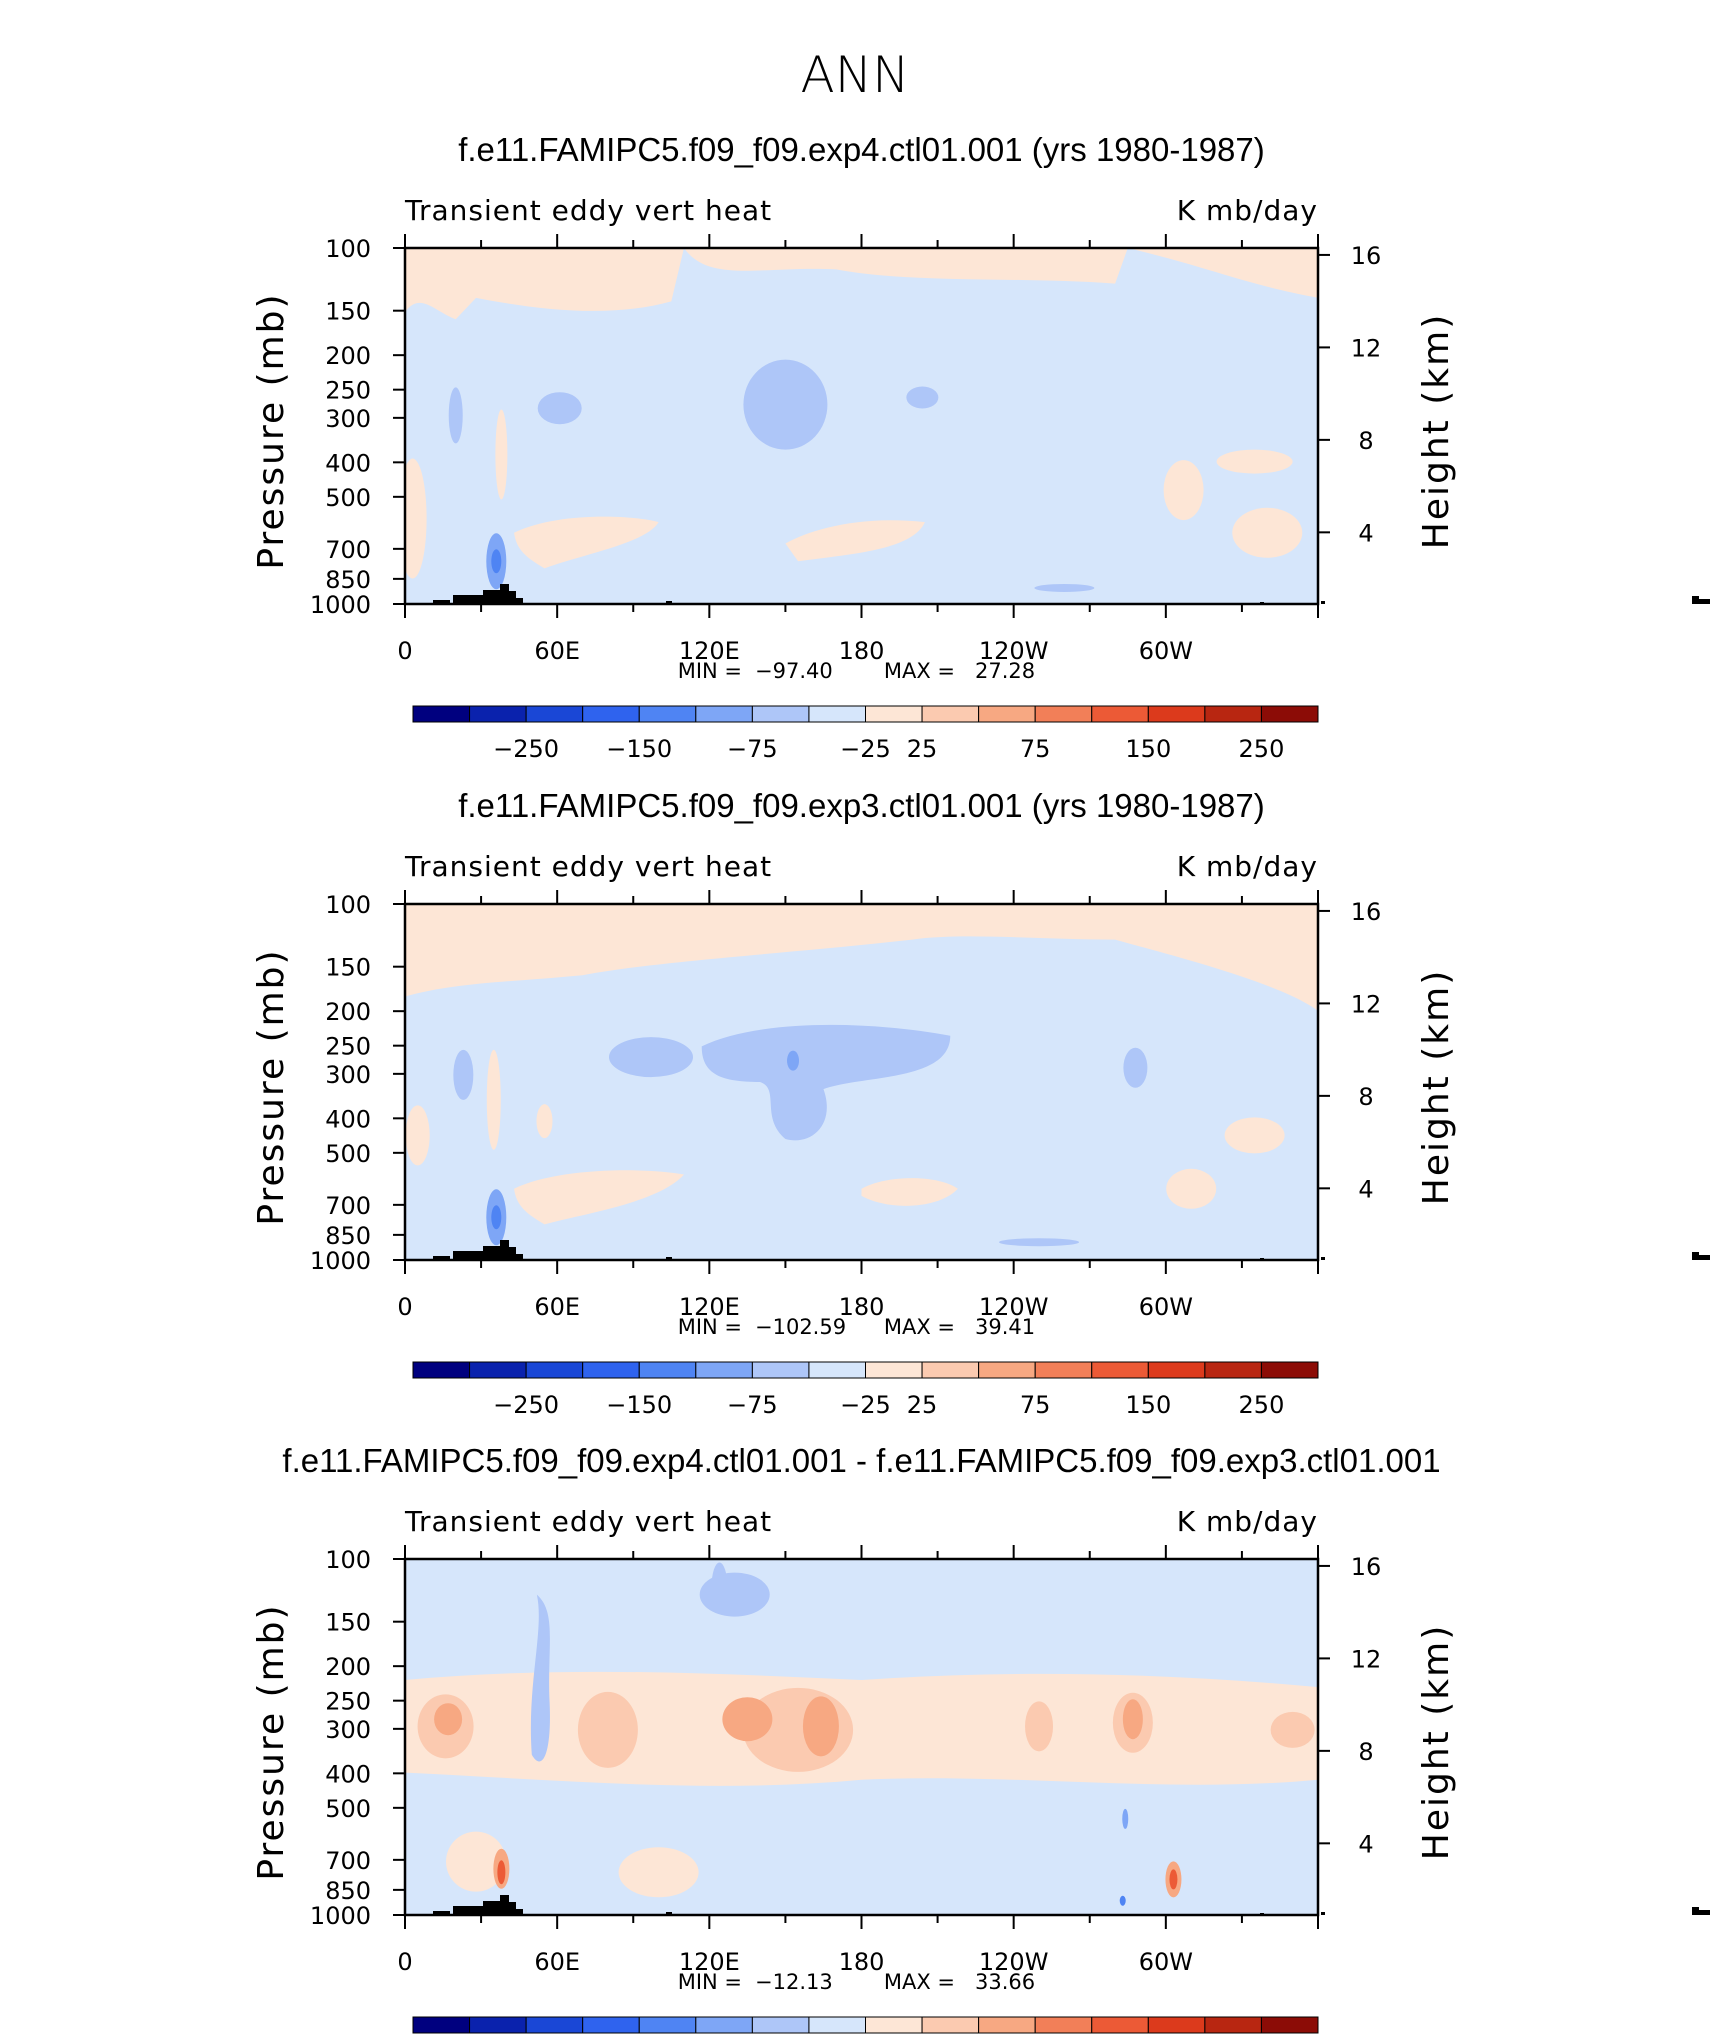 This screenshot has width=1710, height=2038. What do you see at coordinates (794, 1982) in the screenshot?
I see `min-value: −12.13` at bounding box center [794, 1982].